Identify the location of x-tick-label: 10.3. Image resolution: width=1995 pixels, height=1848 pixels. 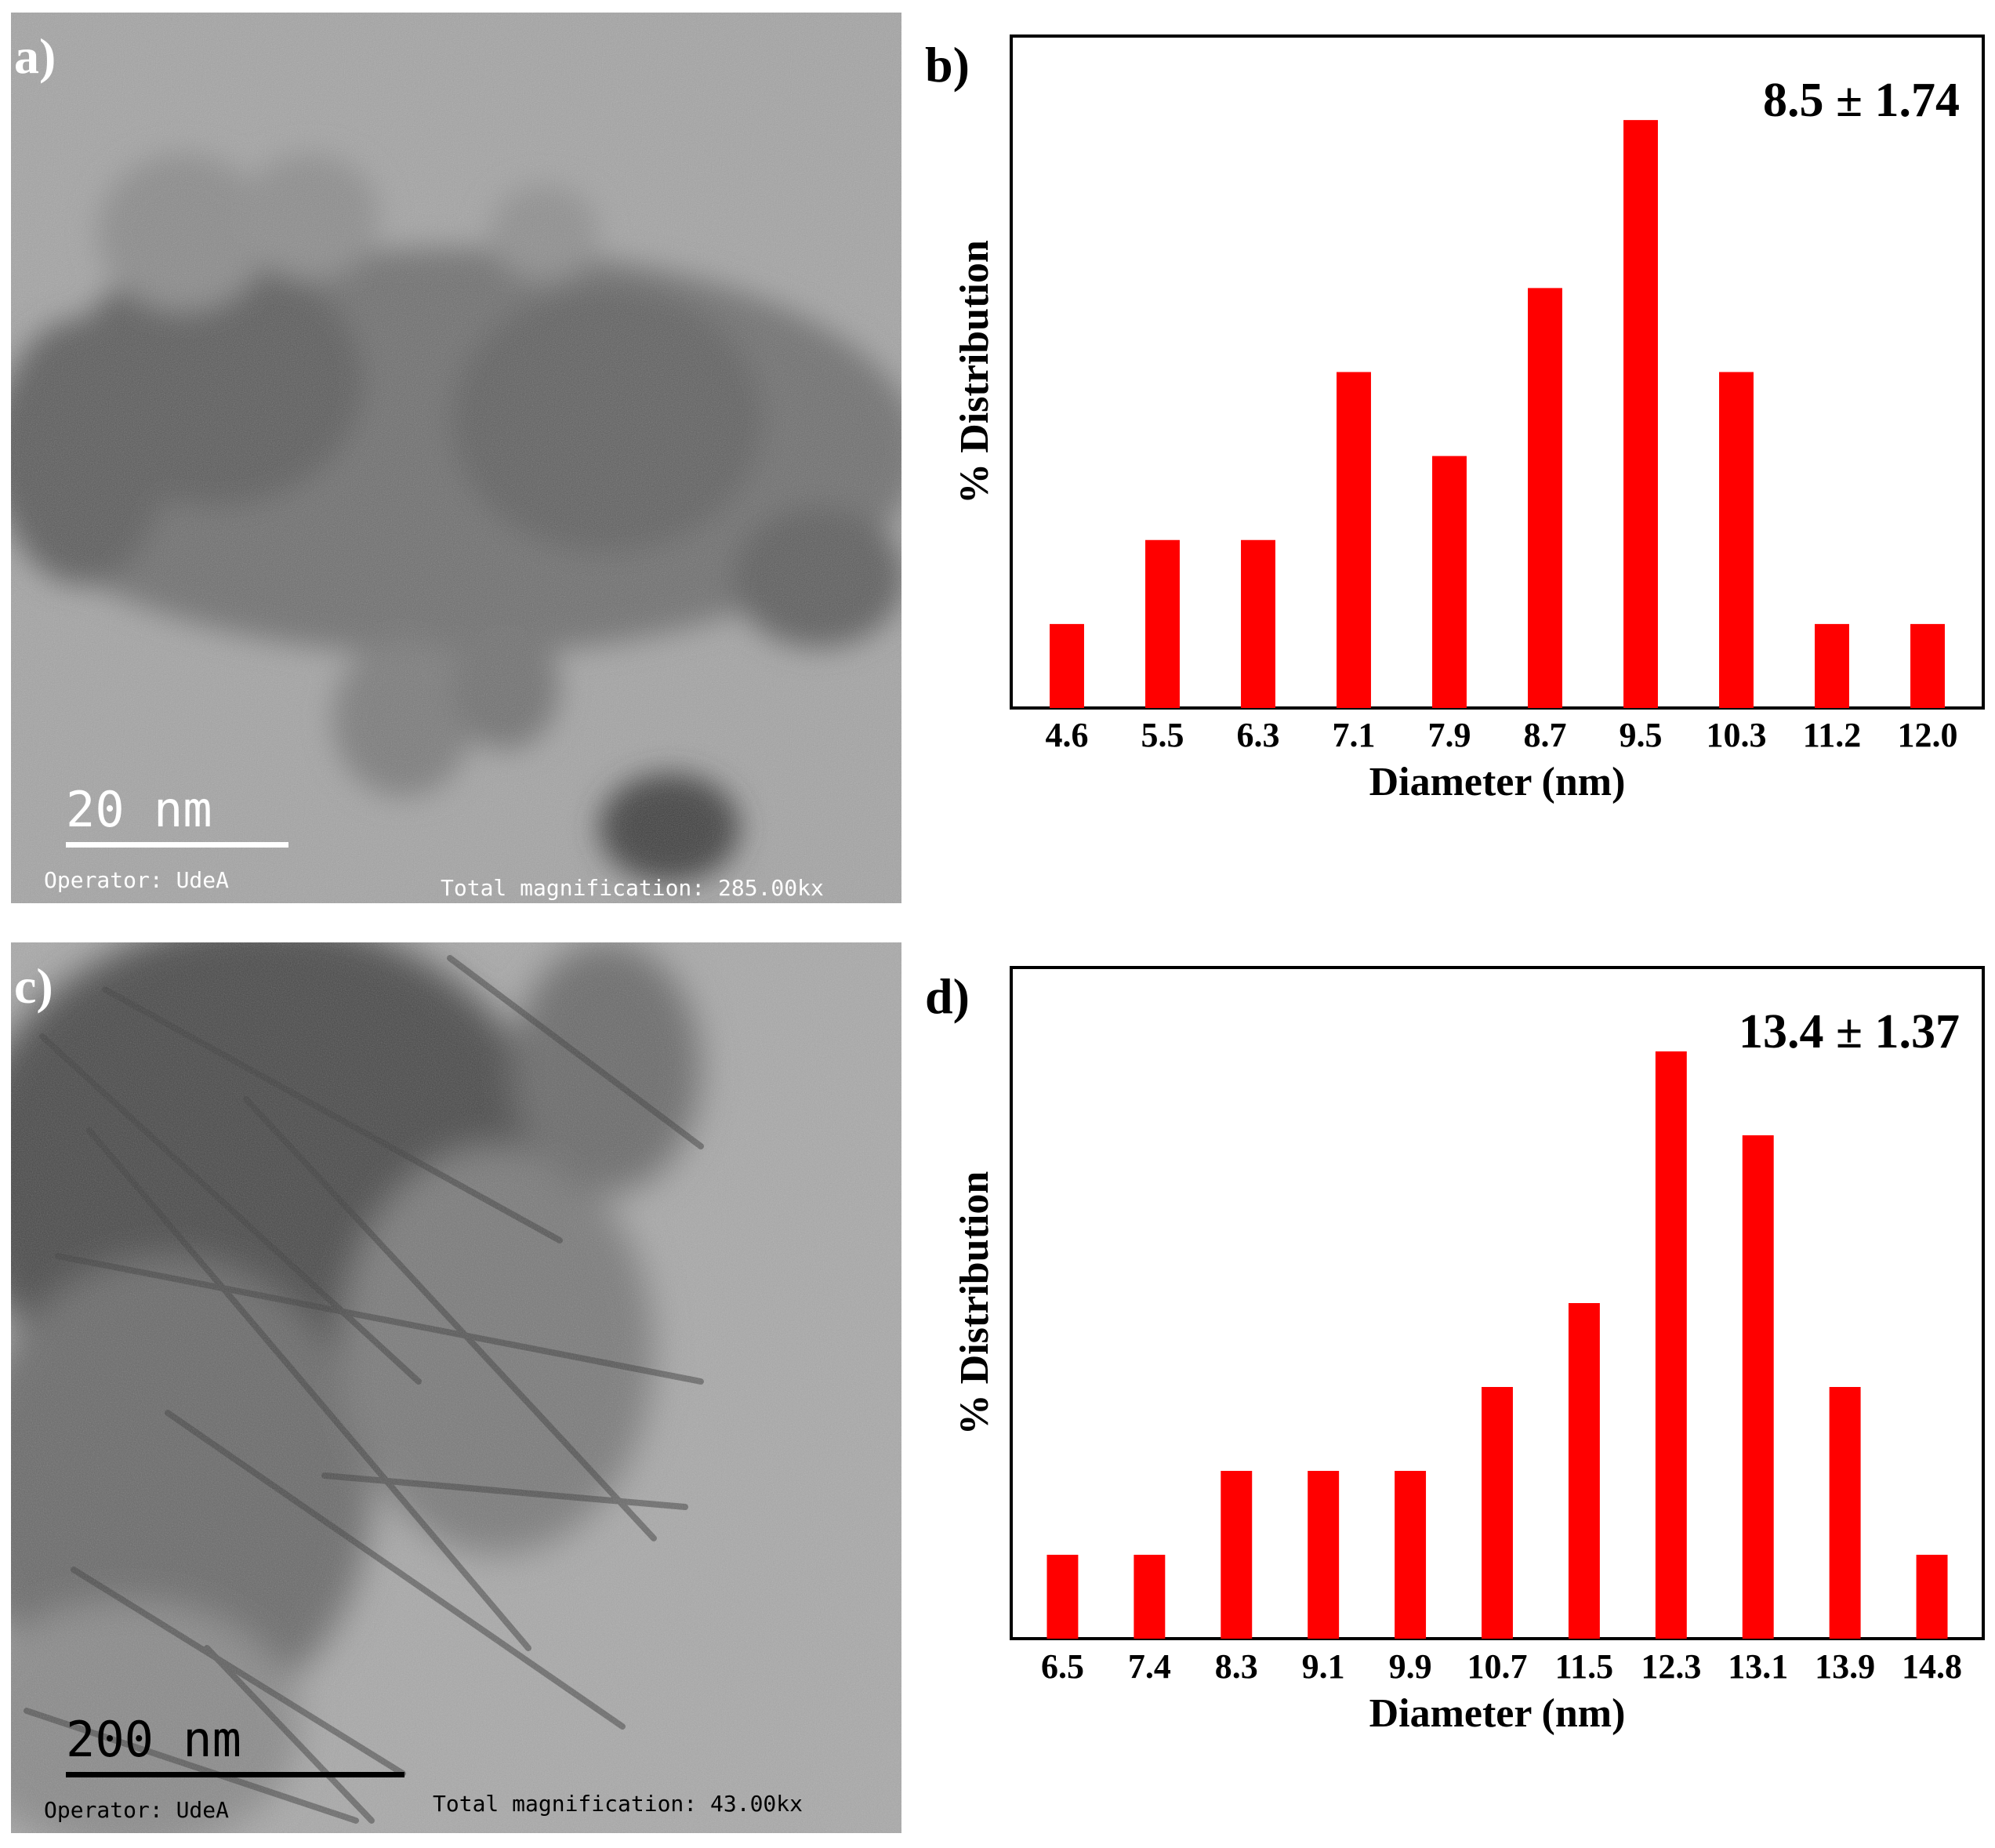
(1737, 735).